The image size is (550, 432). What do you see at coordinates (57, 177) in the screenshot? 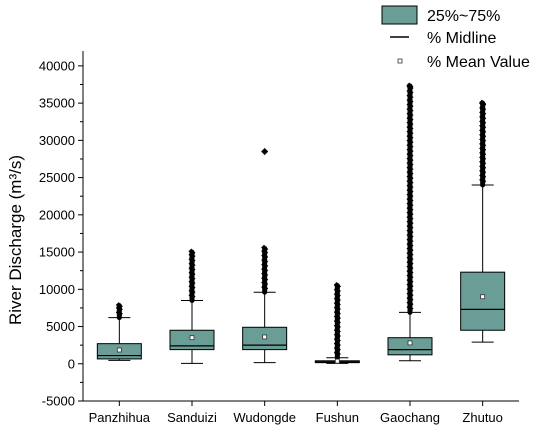
I see `y-tick-label: 25000` at bounding box center [57, 177].